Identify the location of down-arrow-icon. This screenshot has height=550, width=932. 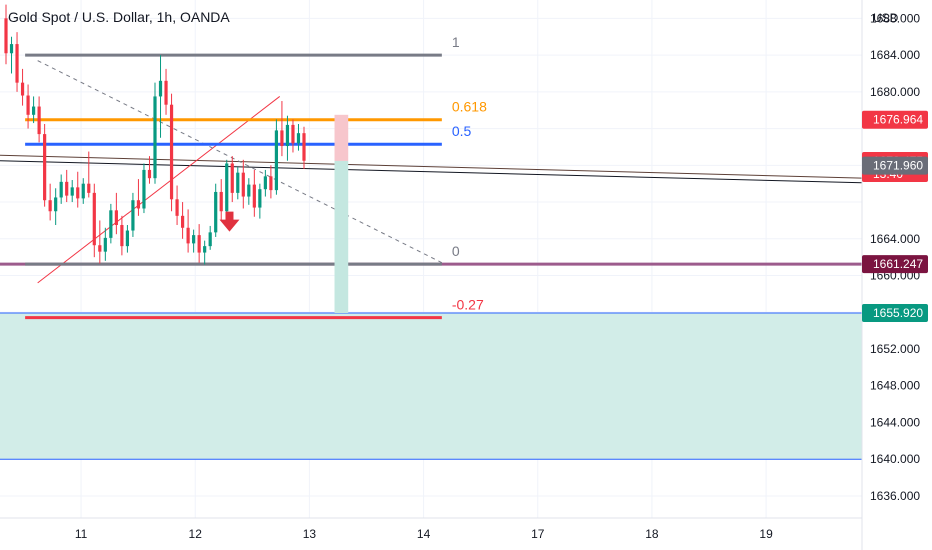
(229, 221).